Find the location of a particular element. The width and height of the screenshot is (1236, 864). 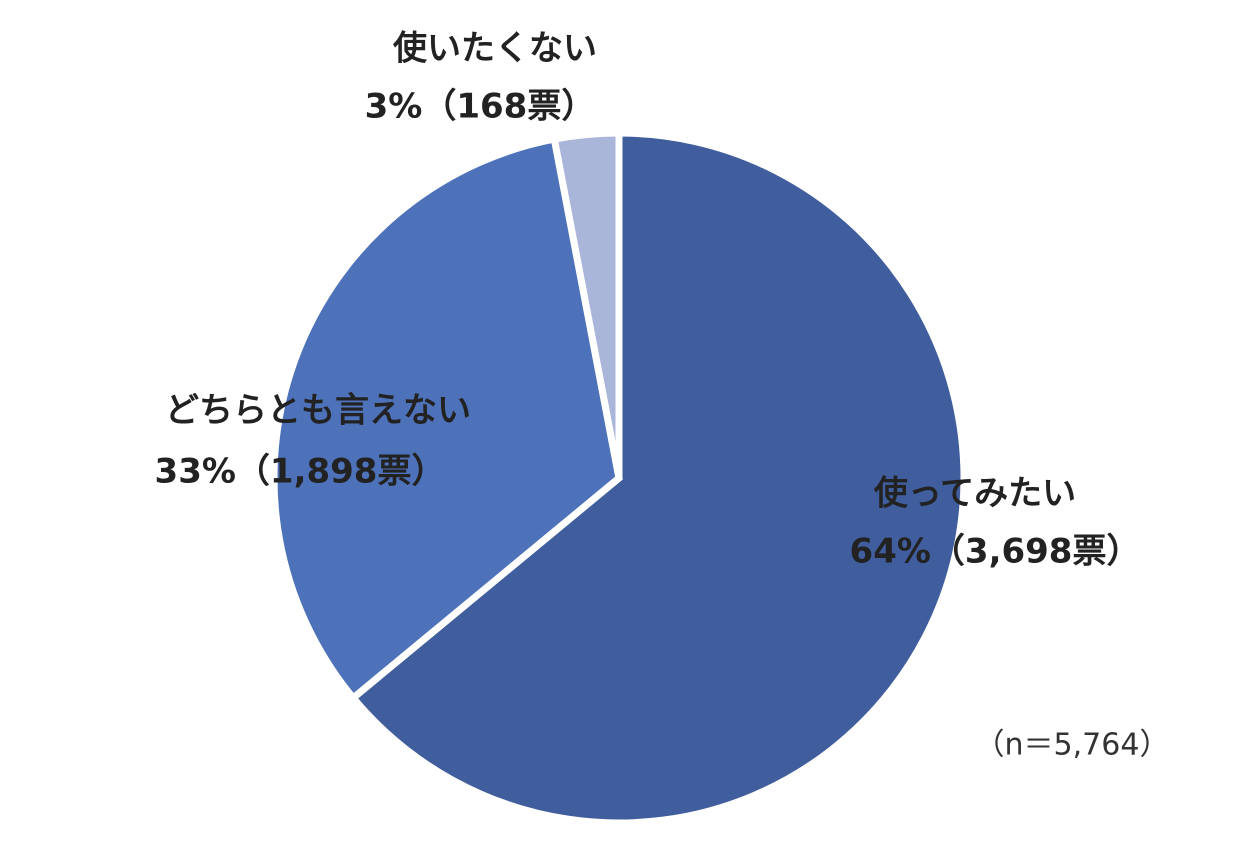

value-label: 33%（1,898票） is located at coordinates (300, 472).